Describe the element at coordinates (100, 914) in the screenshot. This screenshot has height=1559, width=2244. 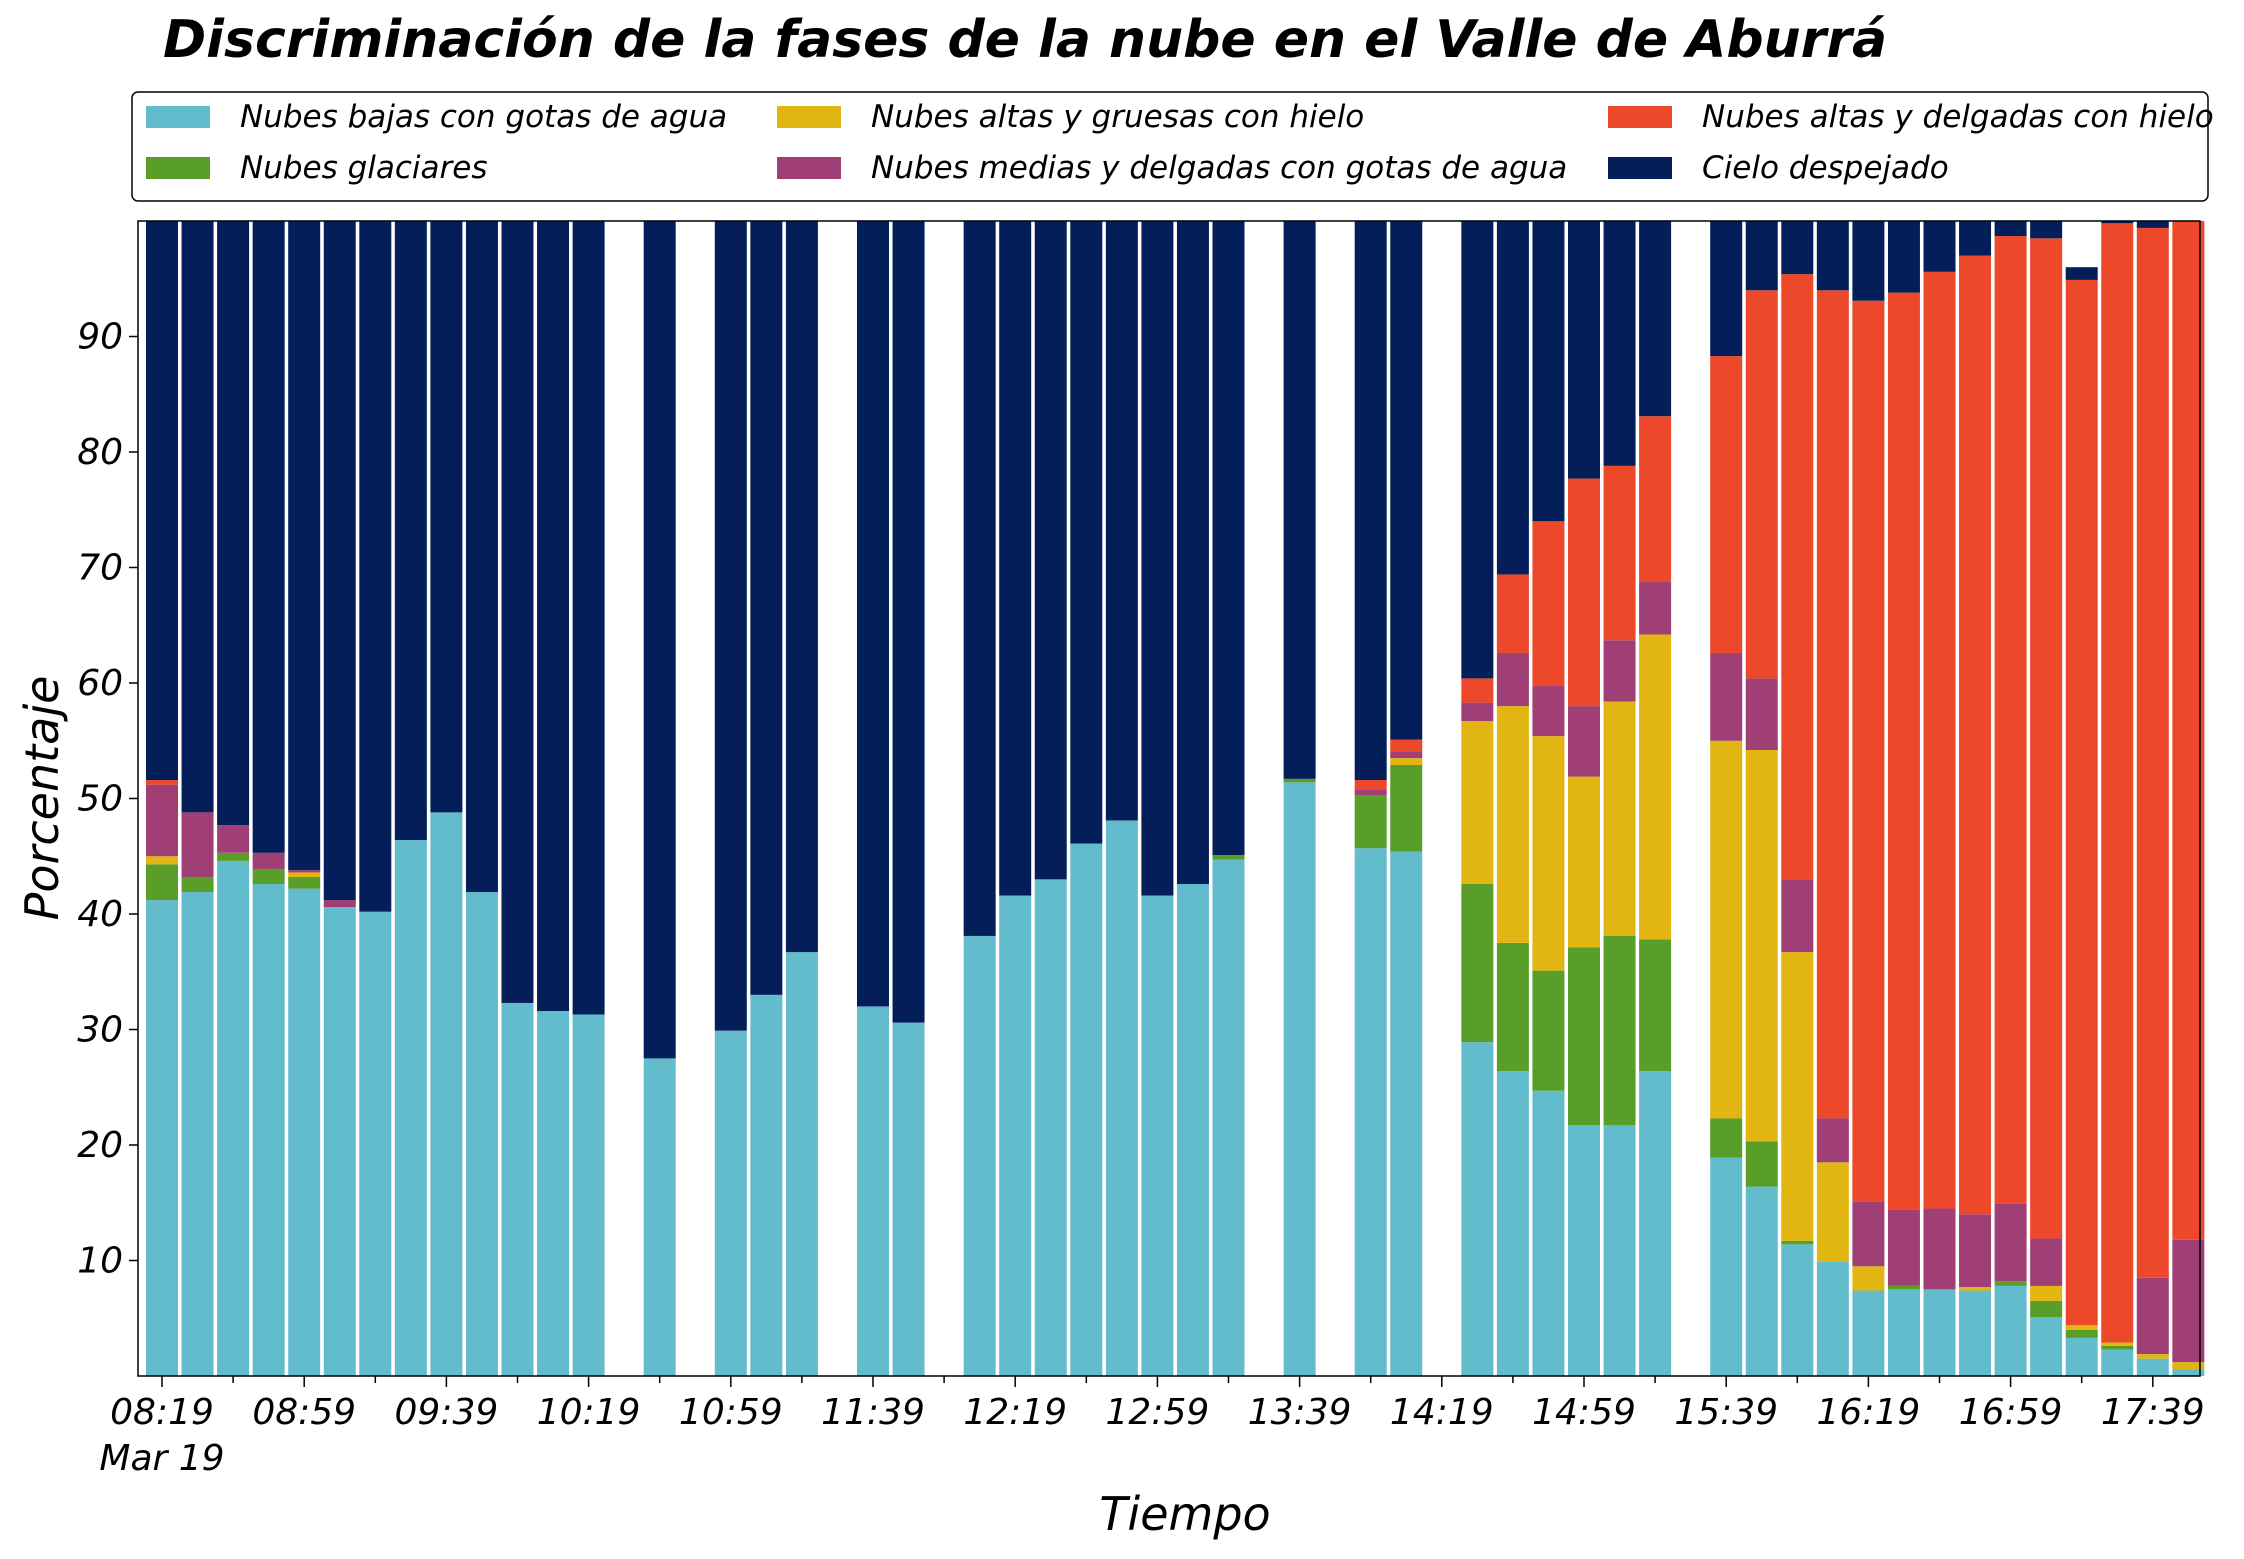
I see `y-tick-label: 40` at that location.